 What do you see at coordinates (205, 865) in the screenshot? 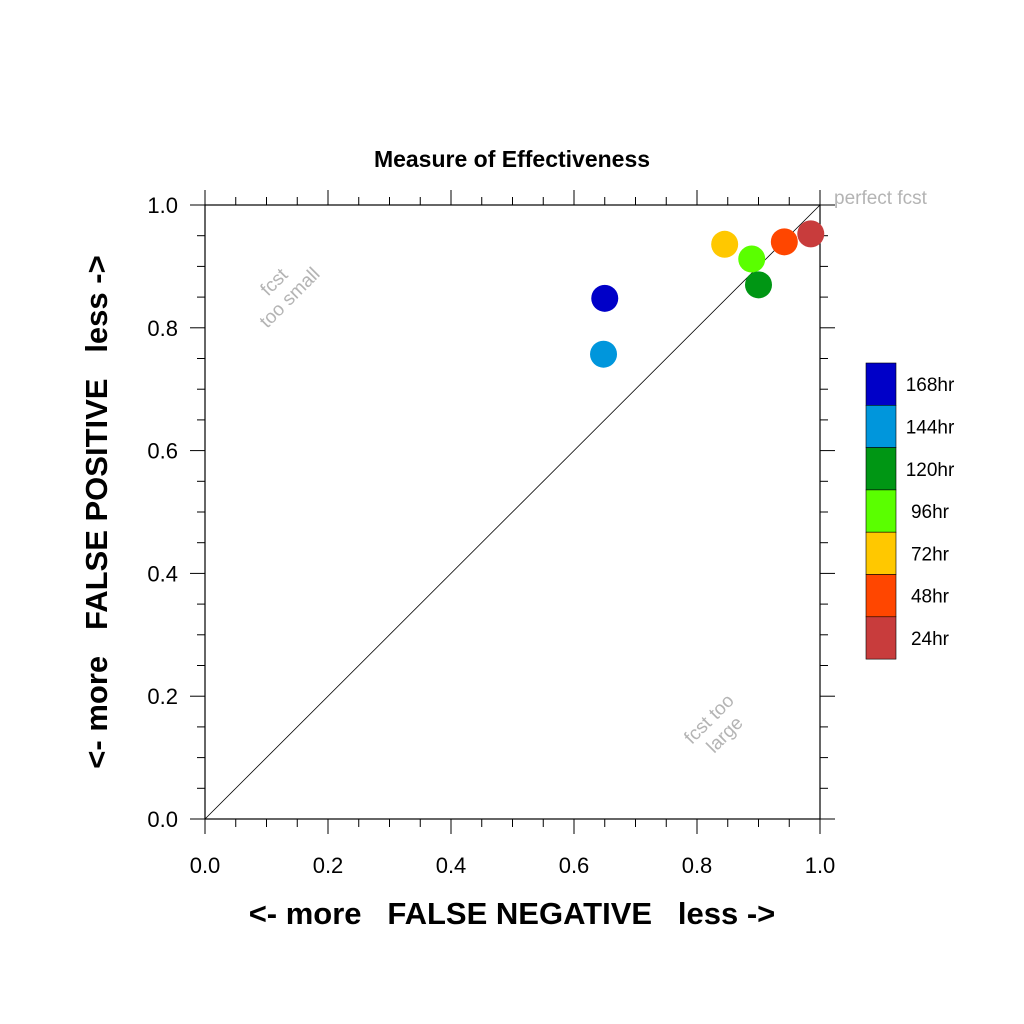
I see `x-tick-label: 0.0` at bounding box center [205, 865].